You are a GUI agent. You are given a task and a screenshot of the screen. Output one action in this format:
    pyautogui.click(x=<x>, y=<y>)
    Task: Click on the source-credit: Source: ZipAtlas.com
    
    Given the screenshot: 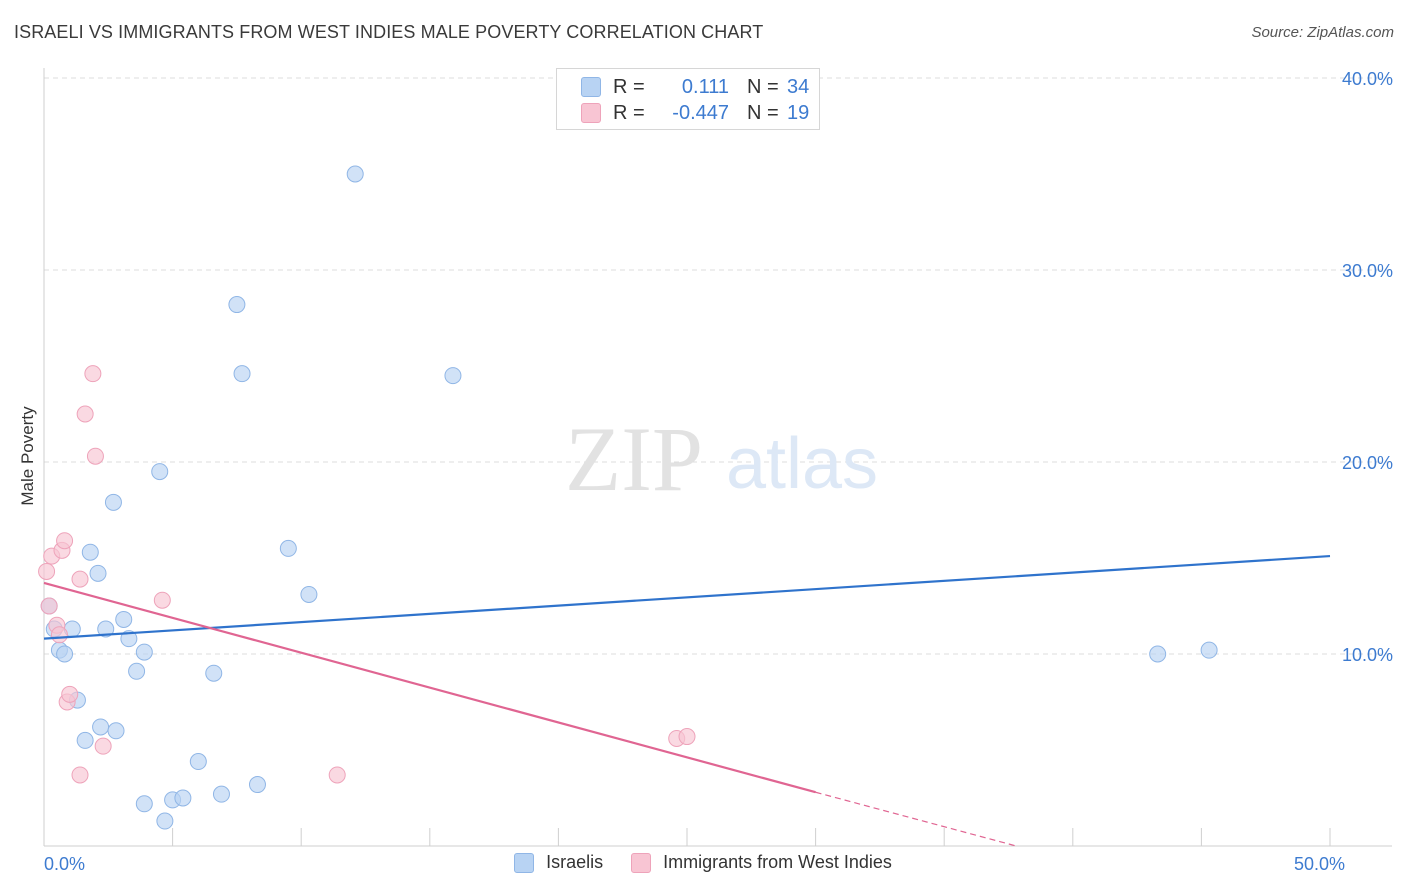 What is the action you would take?
    pyautogui.click(x=1322, y=32)
    